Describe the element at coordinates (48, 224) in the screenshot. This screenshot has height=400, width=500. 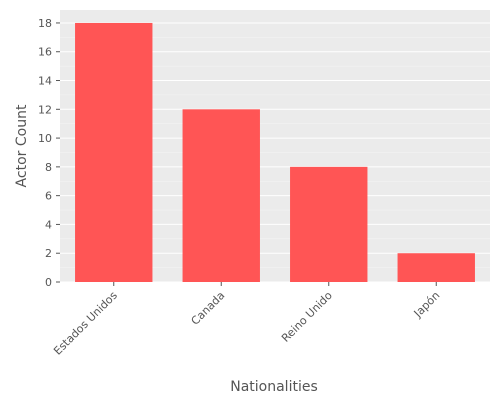
I see `y-tick-label: 4` at that location.